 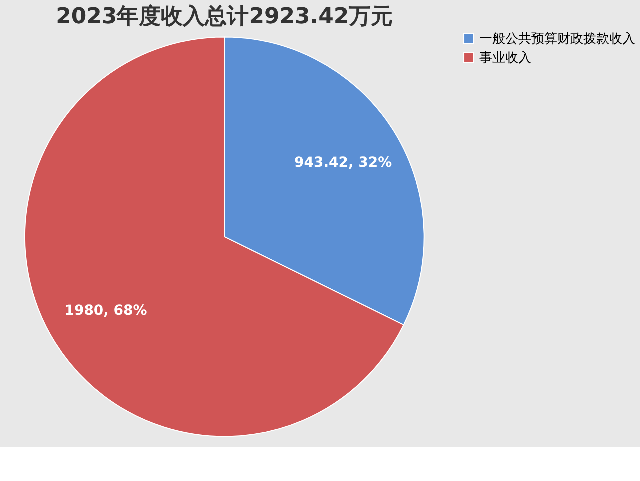 I want to click on chart-title: 2023年度收入总计2923.42万元, so click(x=225, y=16).